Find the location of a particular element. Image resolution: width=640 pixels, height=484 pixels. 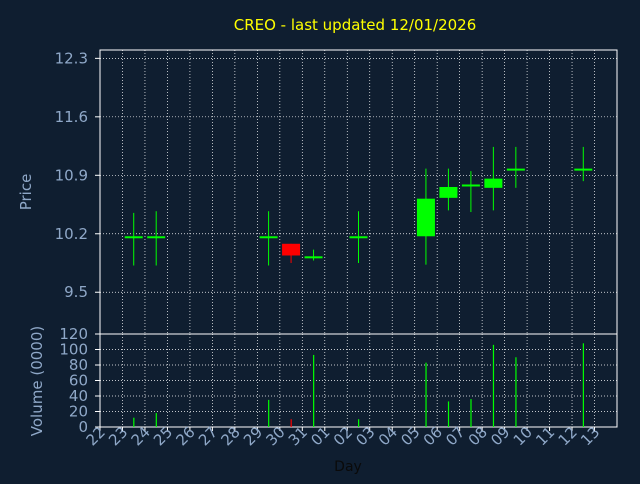

x-axis-label: Day is located at coordinates (348, 467).